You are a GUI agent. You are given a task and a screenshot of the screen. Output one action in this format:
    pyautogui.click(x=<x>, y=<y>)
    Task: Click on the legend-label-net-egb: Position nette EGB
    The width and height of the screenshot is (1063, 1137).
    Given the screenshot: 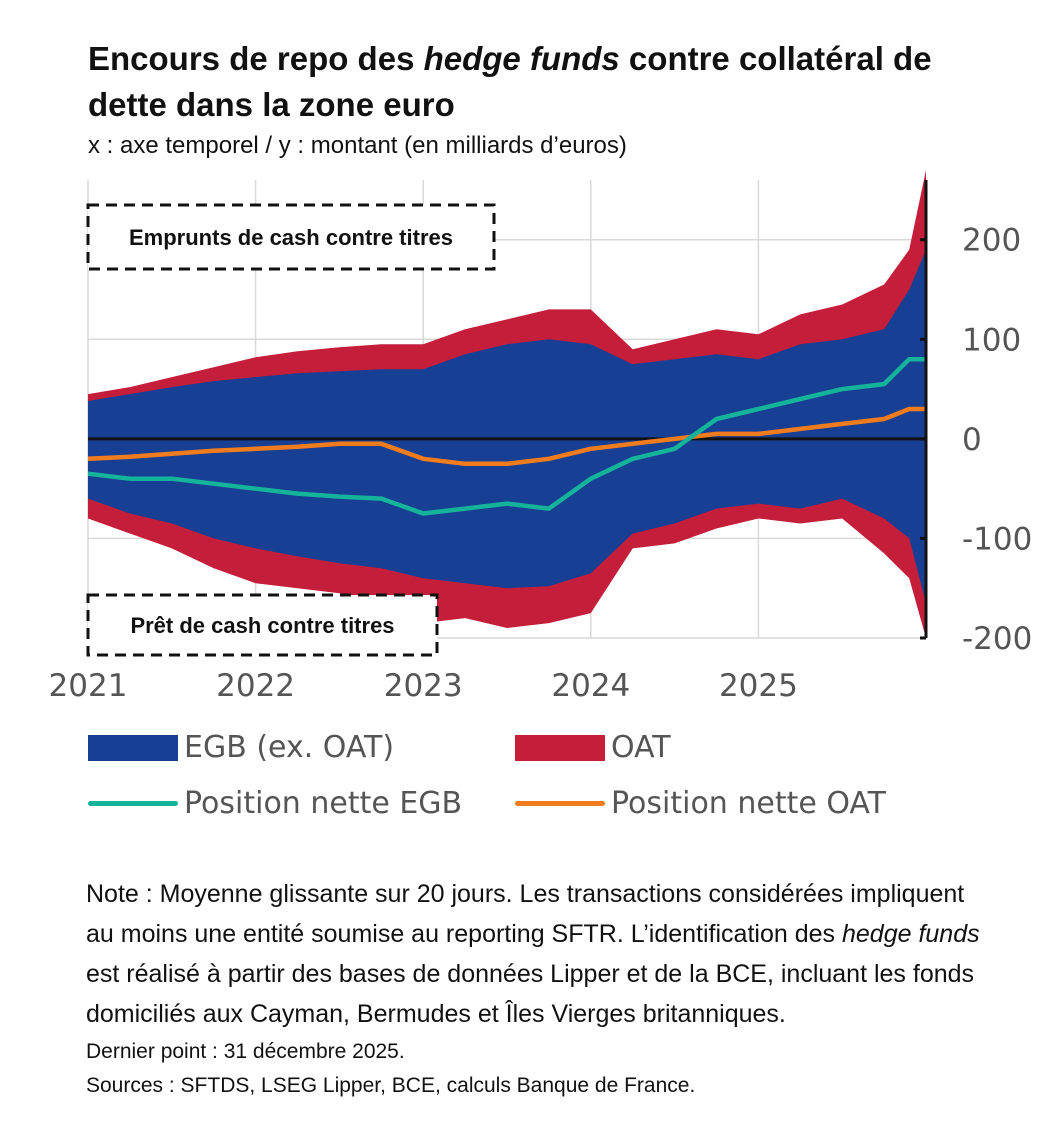 What is the action you would take?
    pyautogui.click(x=323, y=803)
    